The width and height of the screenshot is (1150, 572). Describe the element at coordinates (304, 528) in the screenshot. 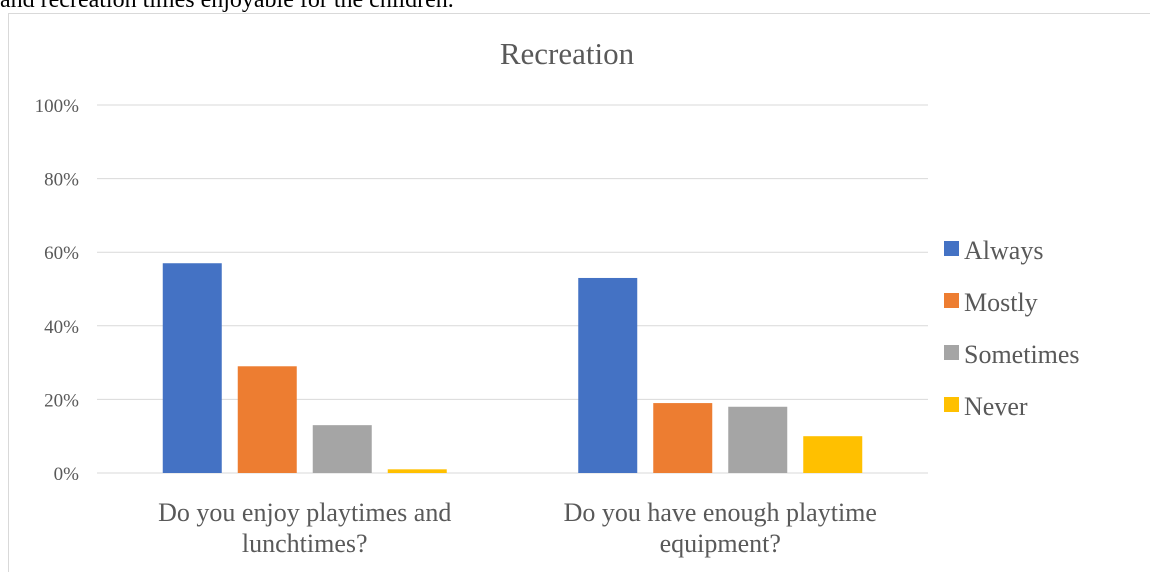

I see `category-label: Do you enjoy playtimes and lunchtimes?` at that location.